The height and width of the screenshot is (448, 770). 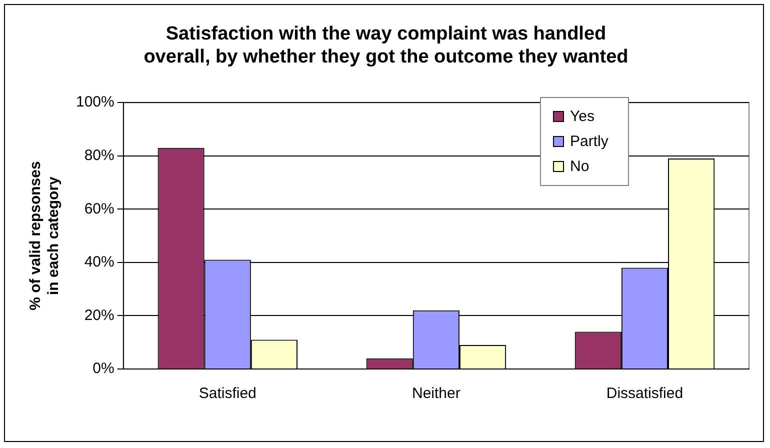 What do you see at coordinates (645, 393) in the screenshot?
I see `x-tick-label: Dissatisfied` at bounding box center [645, 393].